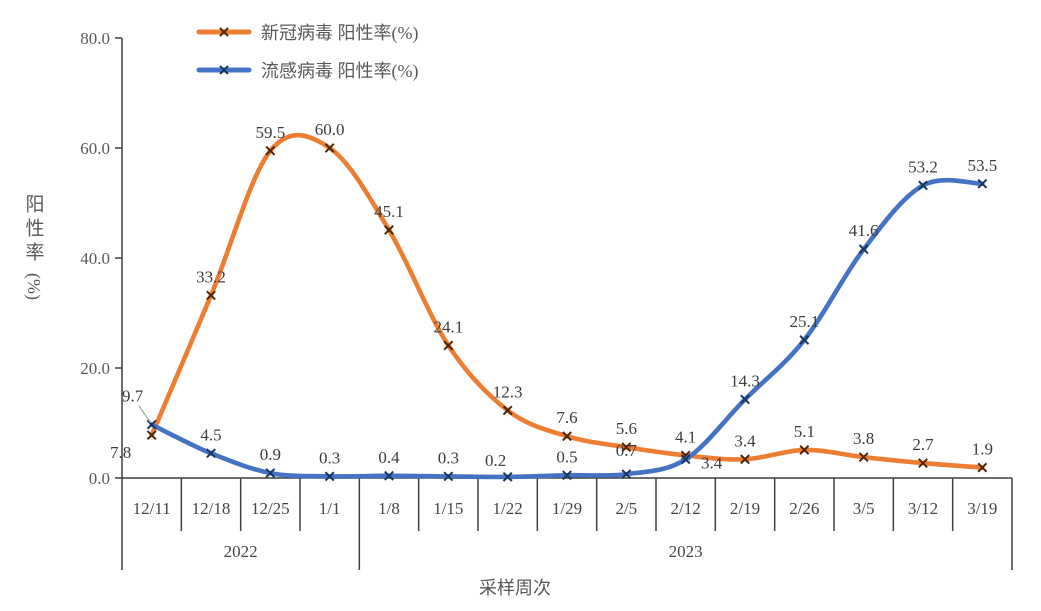 The image size is (1041, 611). What do you see at coordinates (224, 70) in the screenshot?
I see `flu-line-swatch` at bounding box center [224, 70].